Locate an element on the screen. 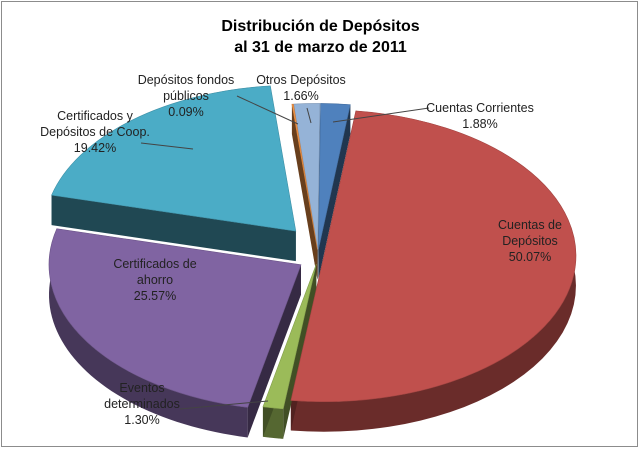 Image resolution: width=641 pixels, height=450 pixels. data-label-cuentas-corrientes: Cuentas Corrientes 1.88% is located at coordinates (480, 116).